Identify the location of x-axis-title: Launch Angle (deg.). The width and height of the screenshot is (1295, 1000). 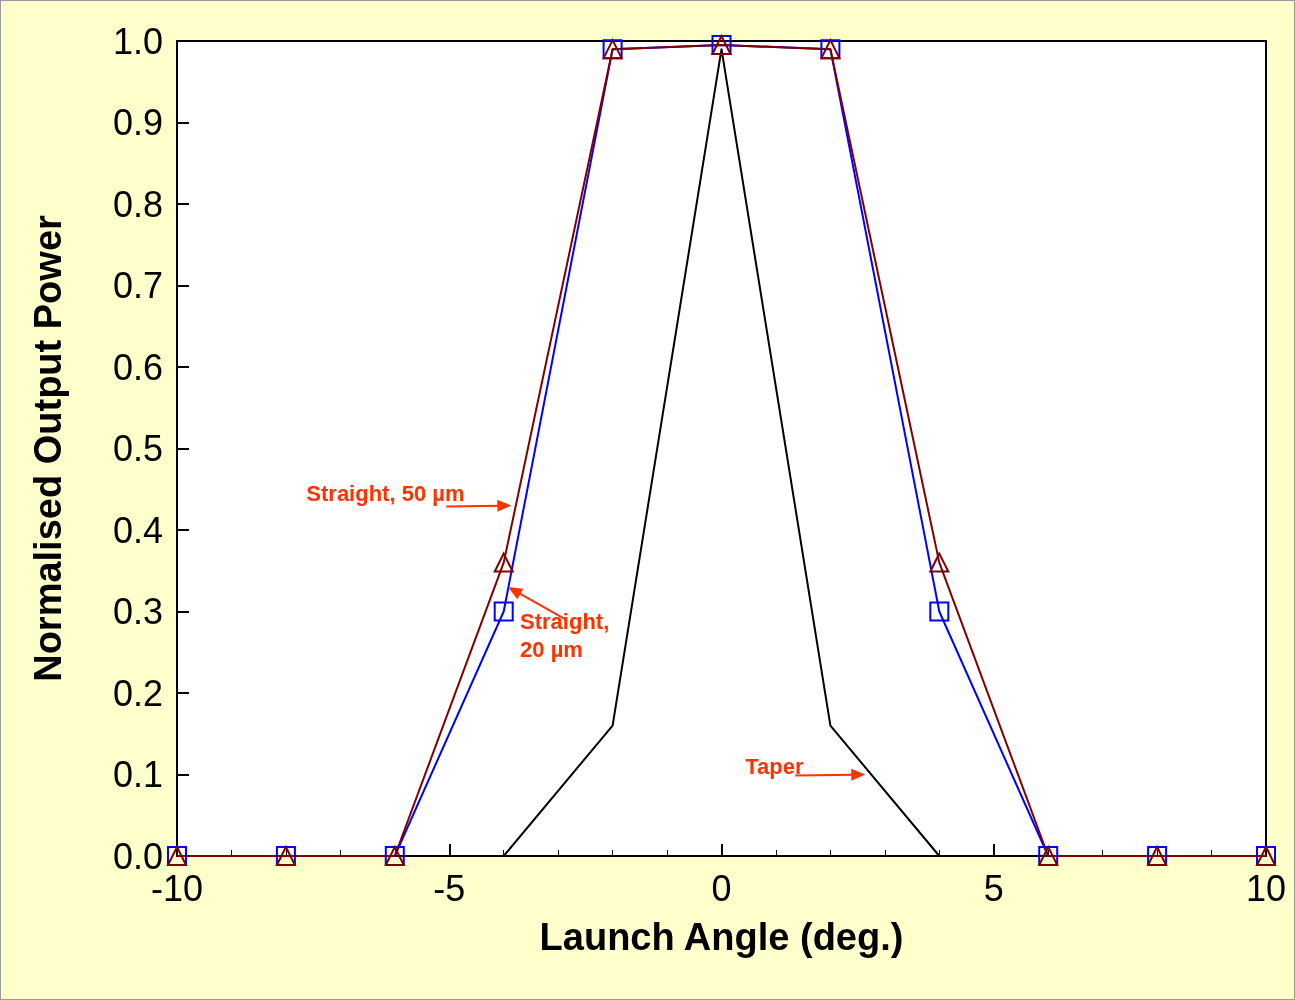
(721, 937).